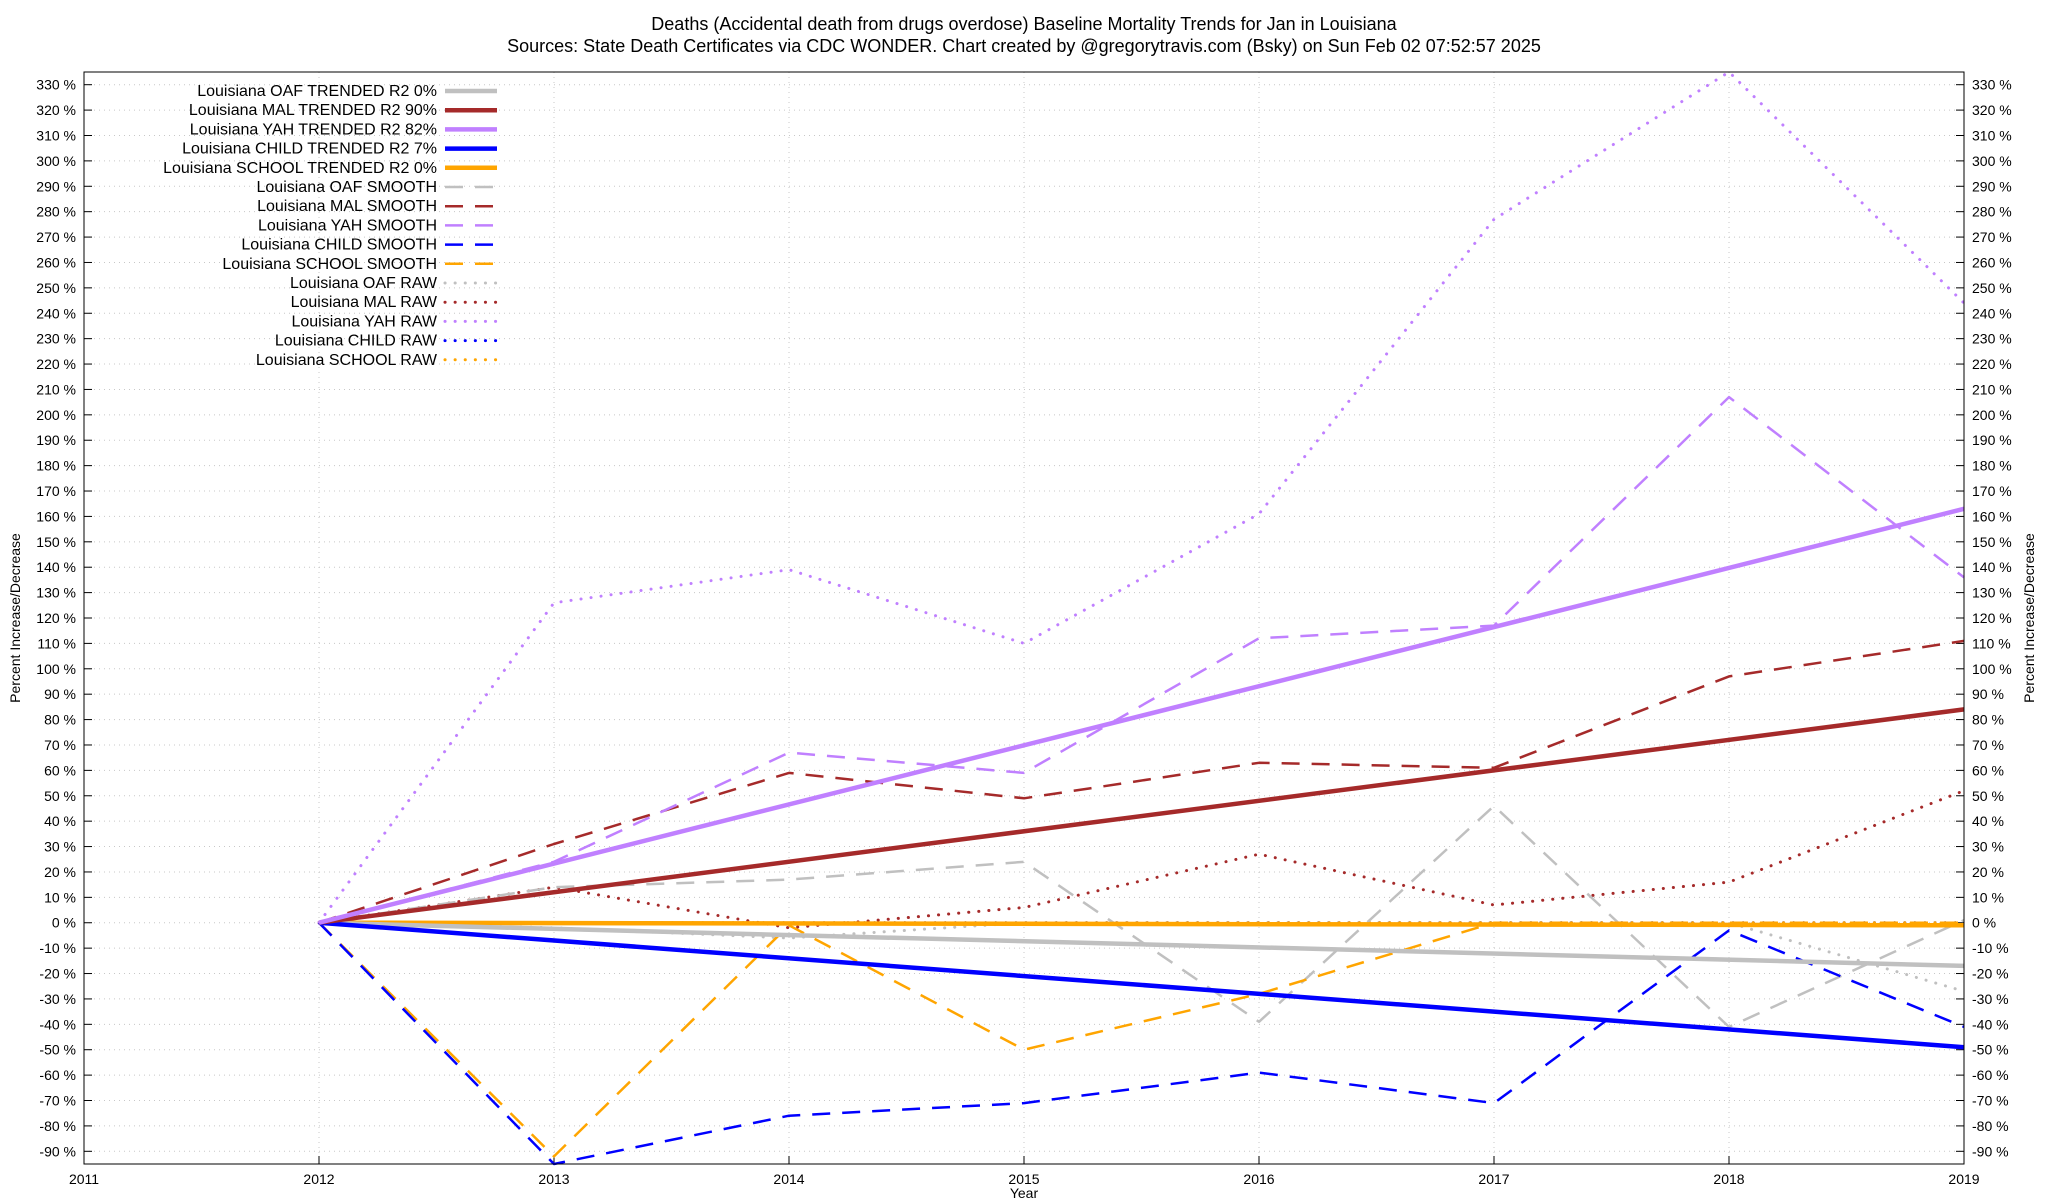 This screenshot has width=2048, height=1200. Describe the element at coordinates (1988, 720) in the screenshot. I see `y-tick-label-right: 80 %` at that location.